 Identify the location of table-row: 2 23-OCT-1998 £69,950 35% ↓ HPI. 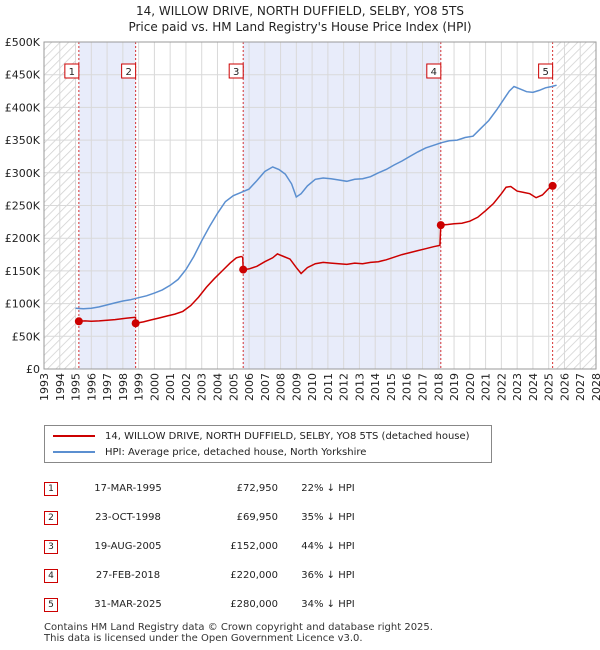
(211, 517).